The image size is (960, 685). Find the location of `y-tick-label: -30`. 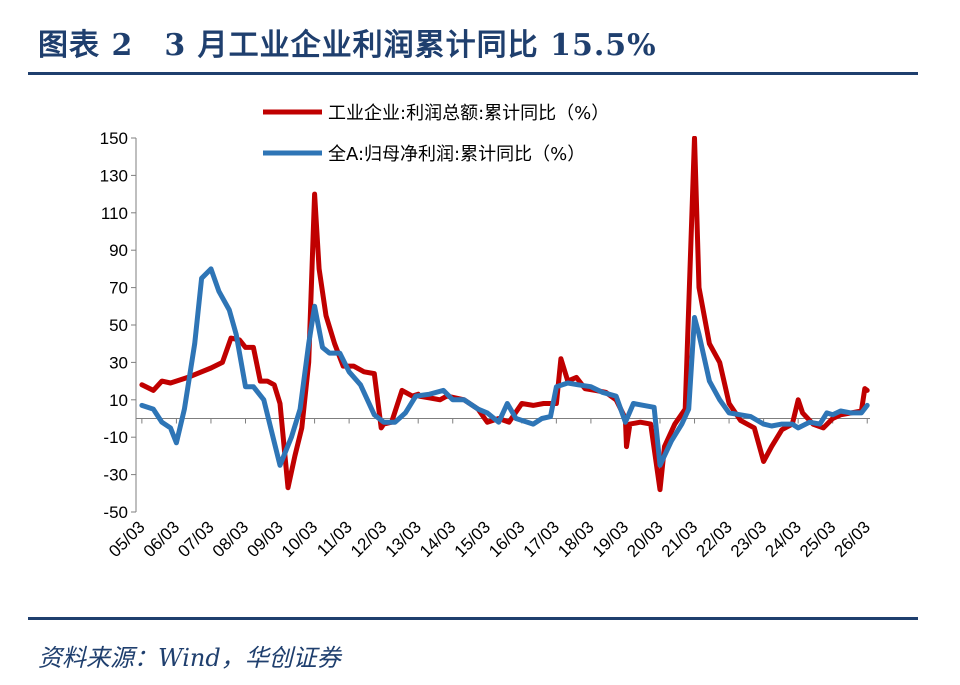

y-tick-label: -30 is located at coordinates (115, 475).